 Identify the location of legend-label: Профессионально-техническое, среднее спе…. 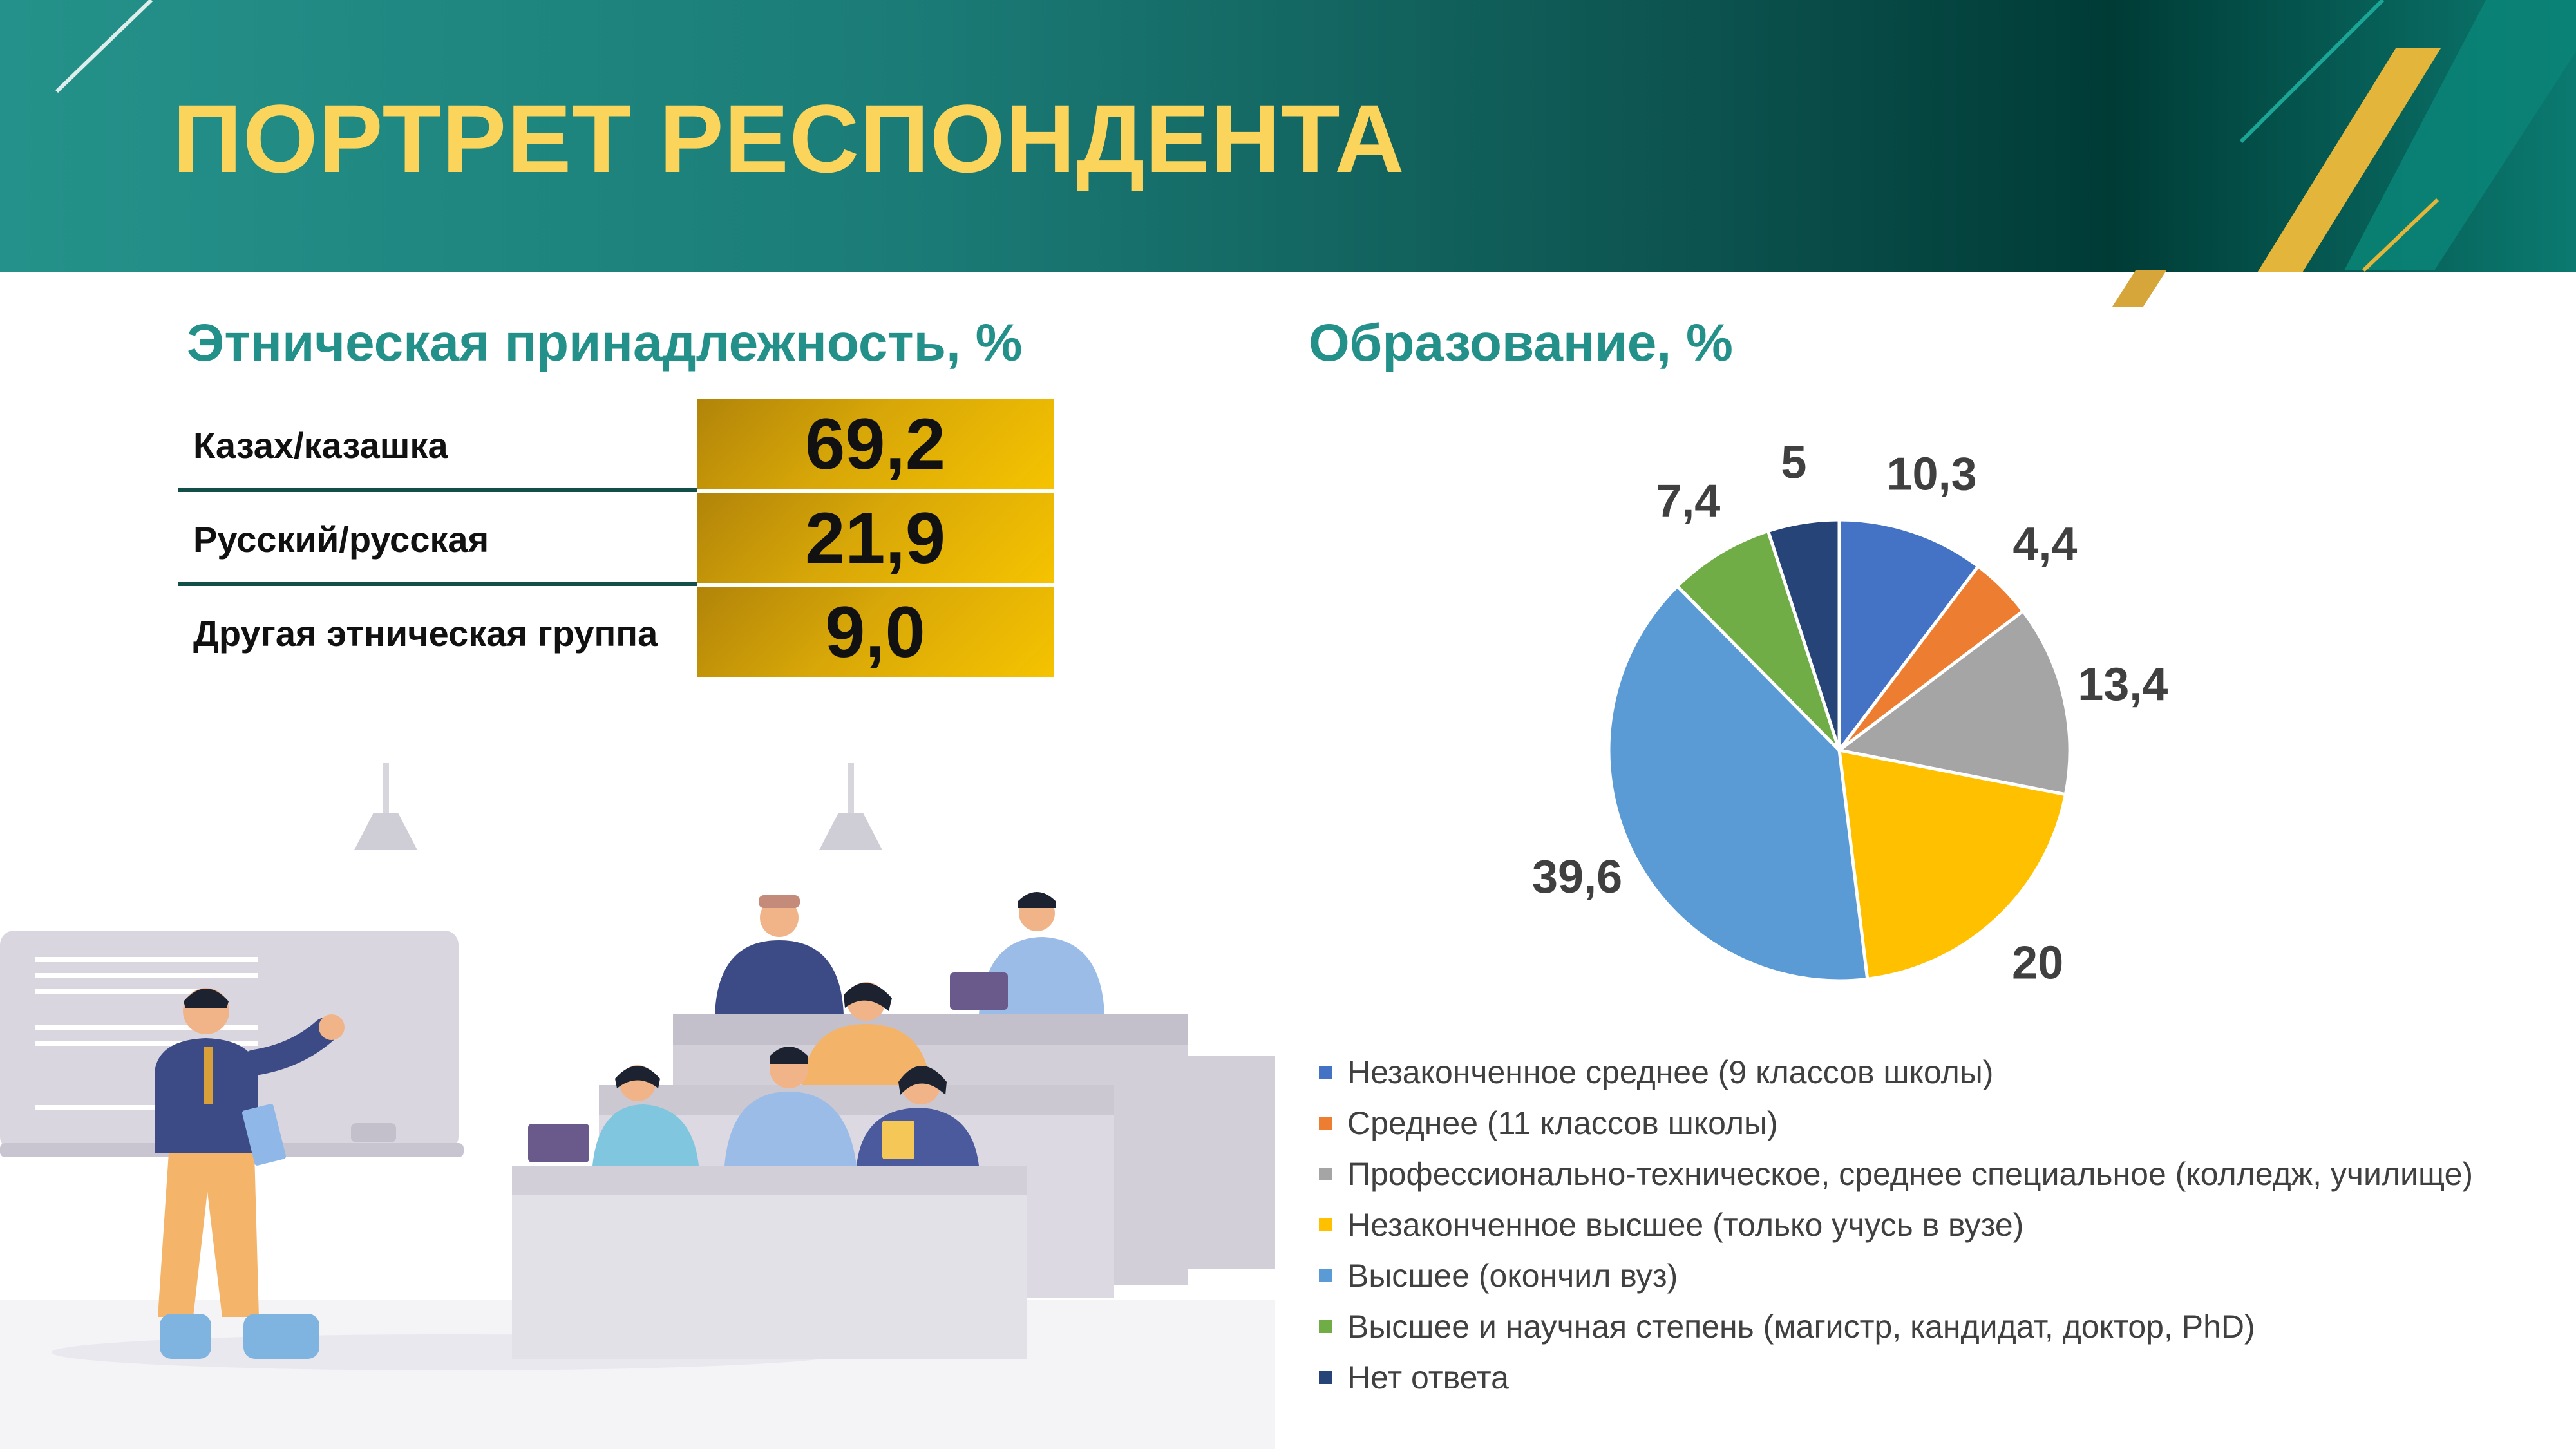
(1911, 1173).